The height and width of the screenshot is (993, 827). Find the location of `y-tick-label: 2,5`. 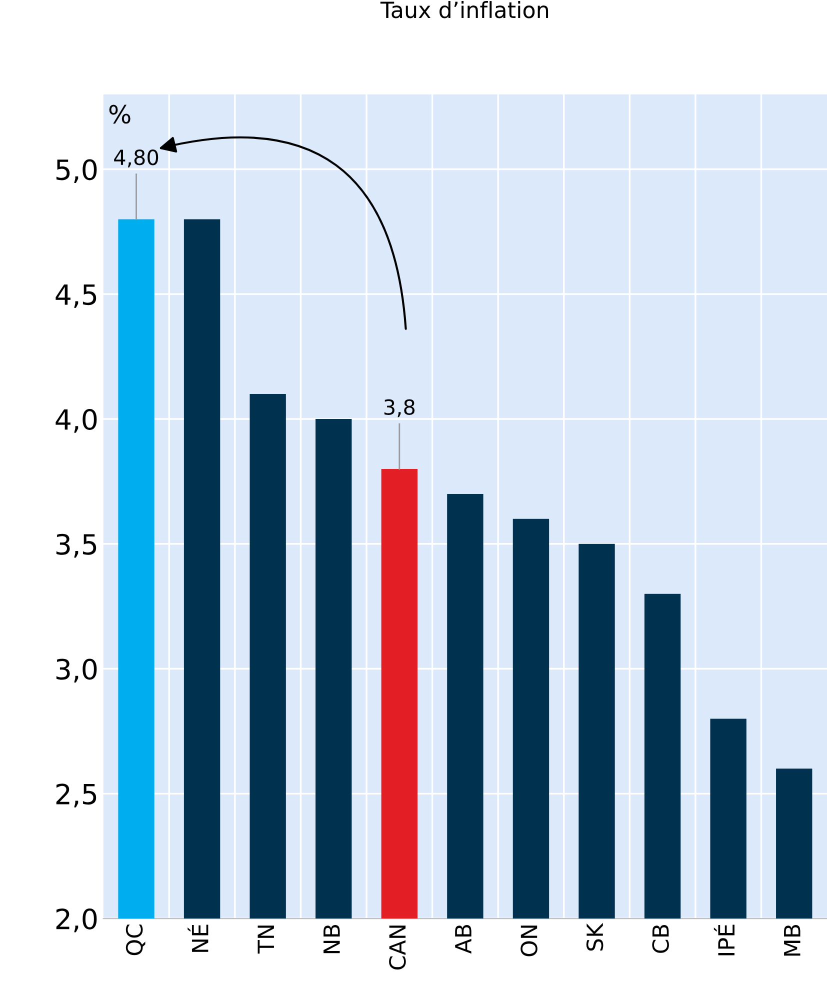

y-tick-label: 2,5 is located at coordinates (76, 796).